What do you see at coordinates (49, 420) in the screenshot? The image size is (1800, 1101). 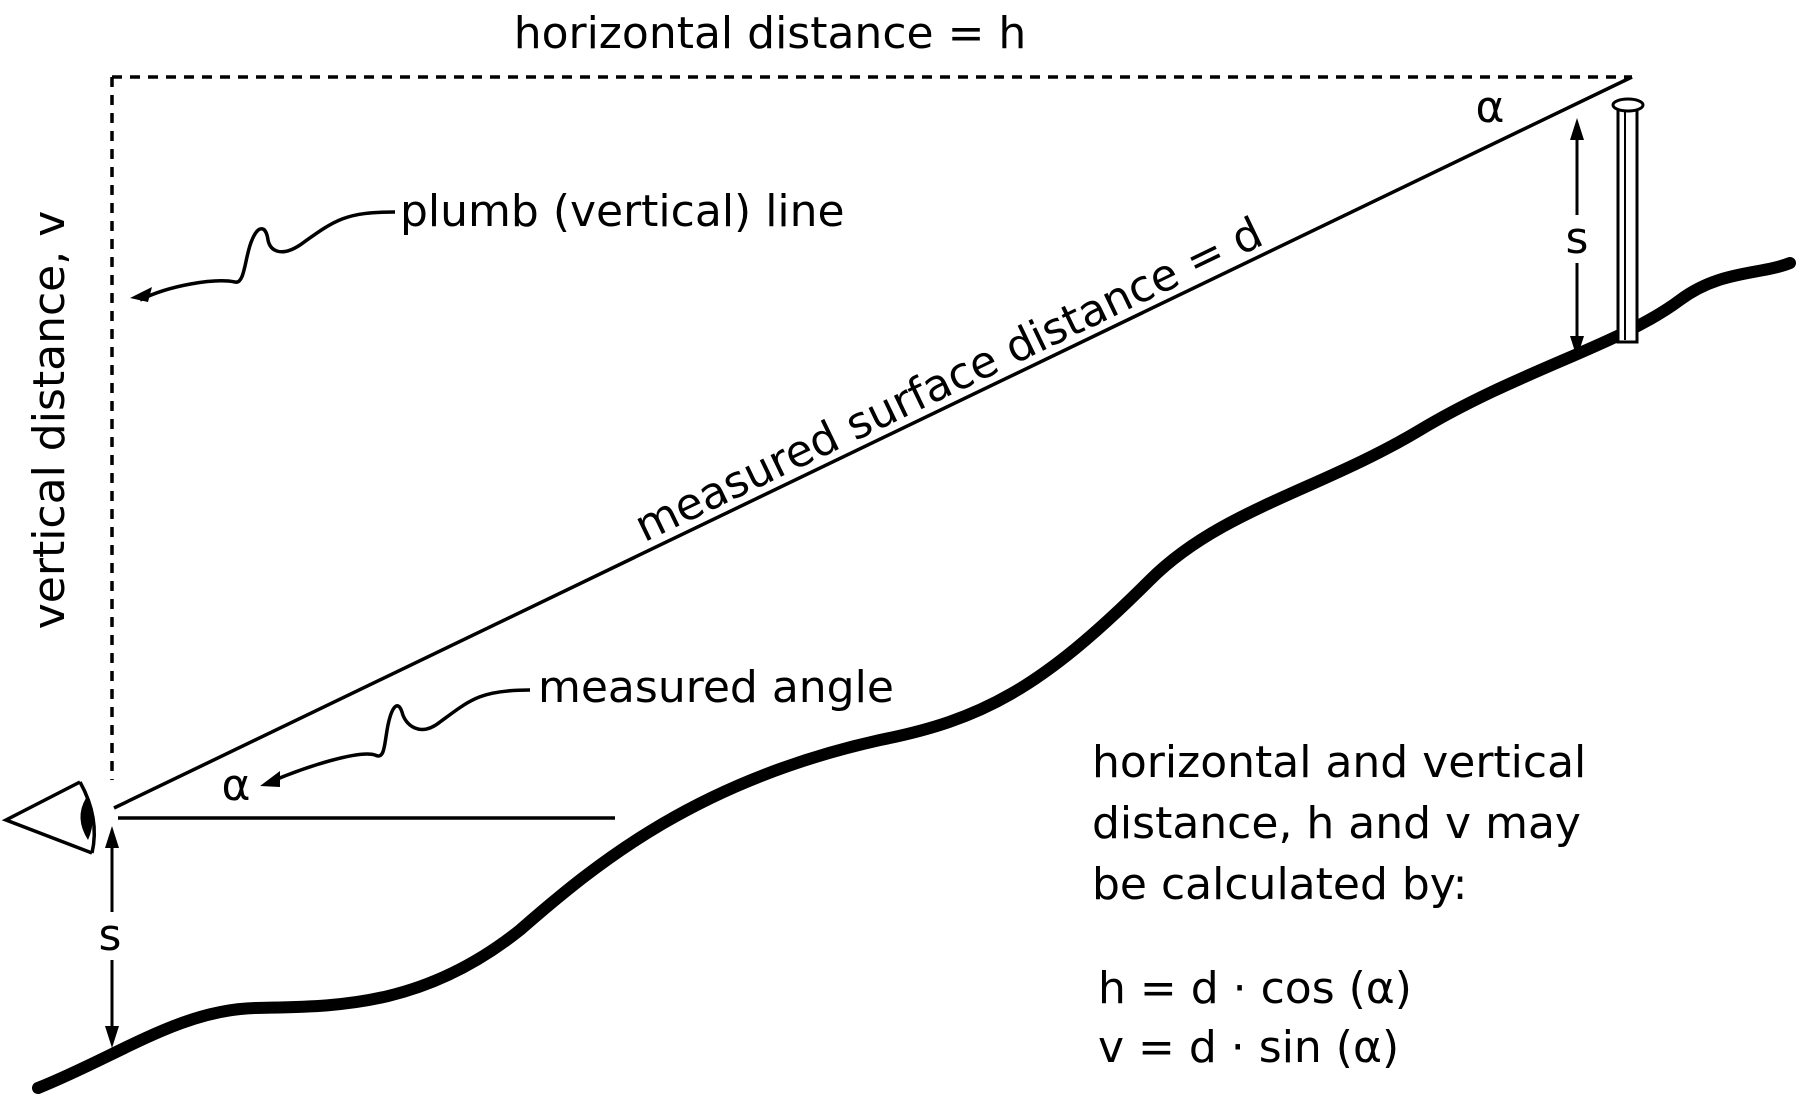 I see `vertical-distance-label: vertical distance, v` at bounding box center [49, 420].